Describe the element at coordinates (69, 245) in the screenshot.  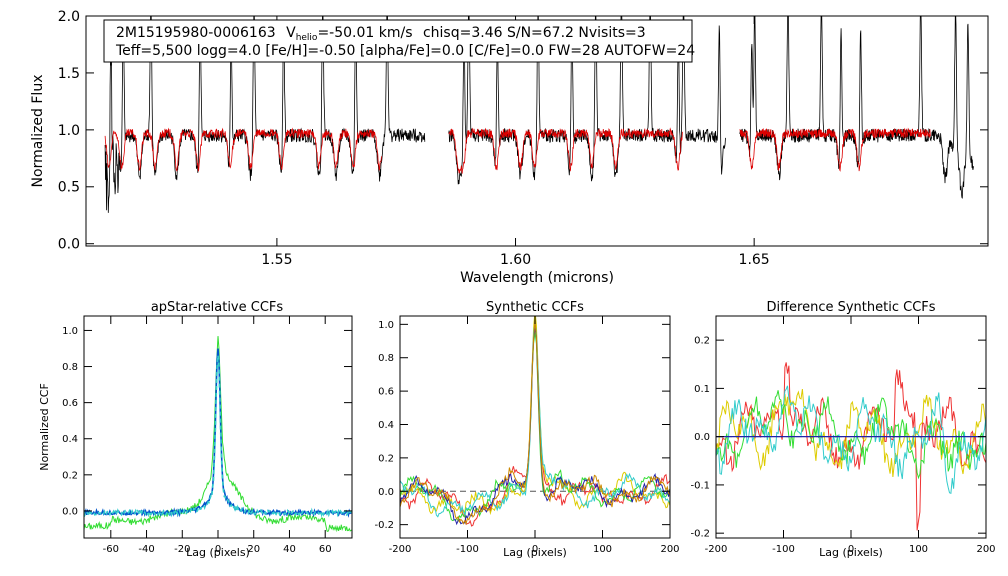
I see `spectrum-ytick-label: 0.0` at that location.